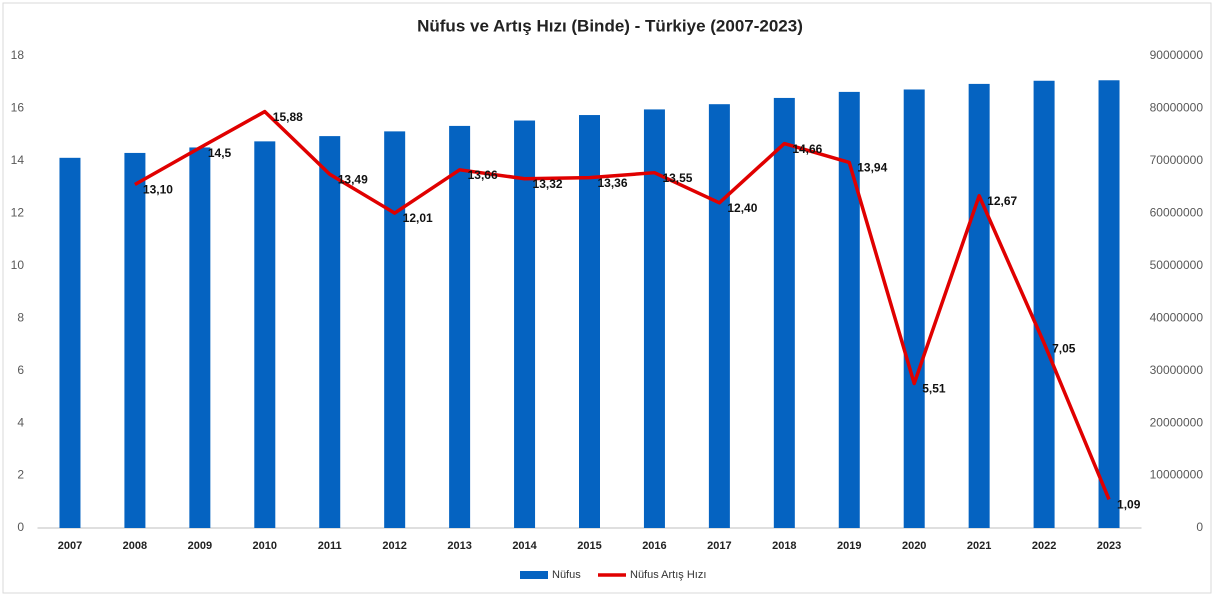 This screenshot has height=597, width=1215. What do you see at coordinates (135, 546) in the screenshot?
I see `x-tick-label: 2008` at bounding box center [135, 546].